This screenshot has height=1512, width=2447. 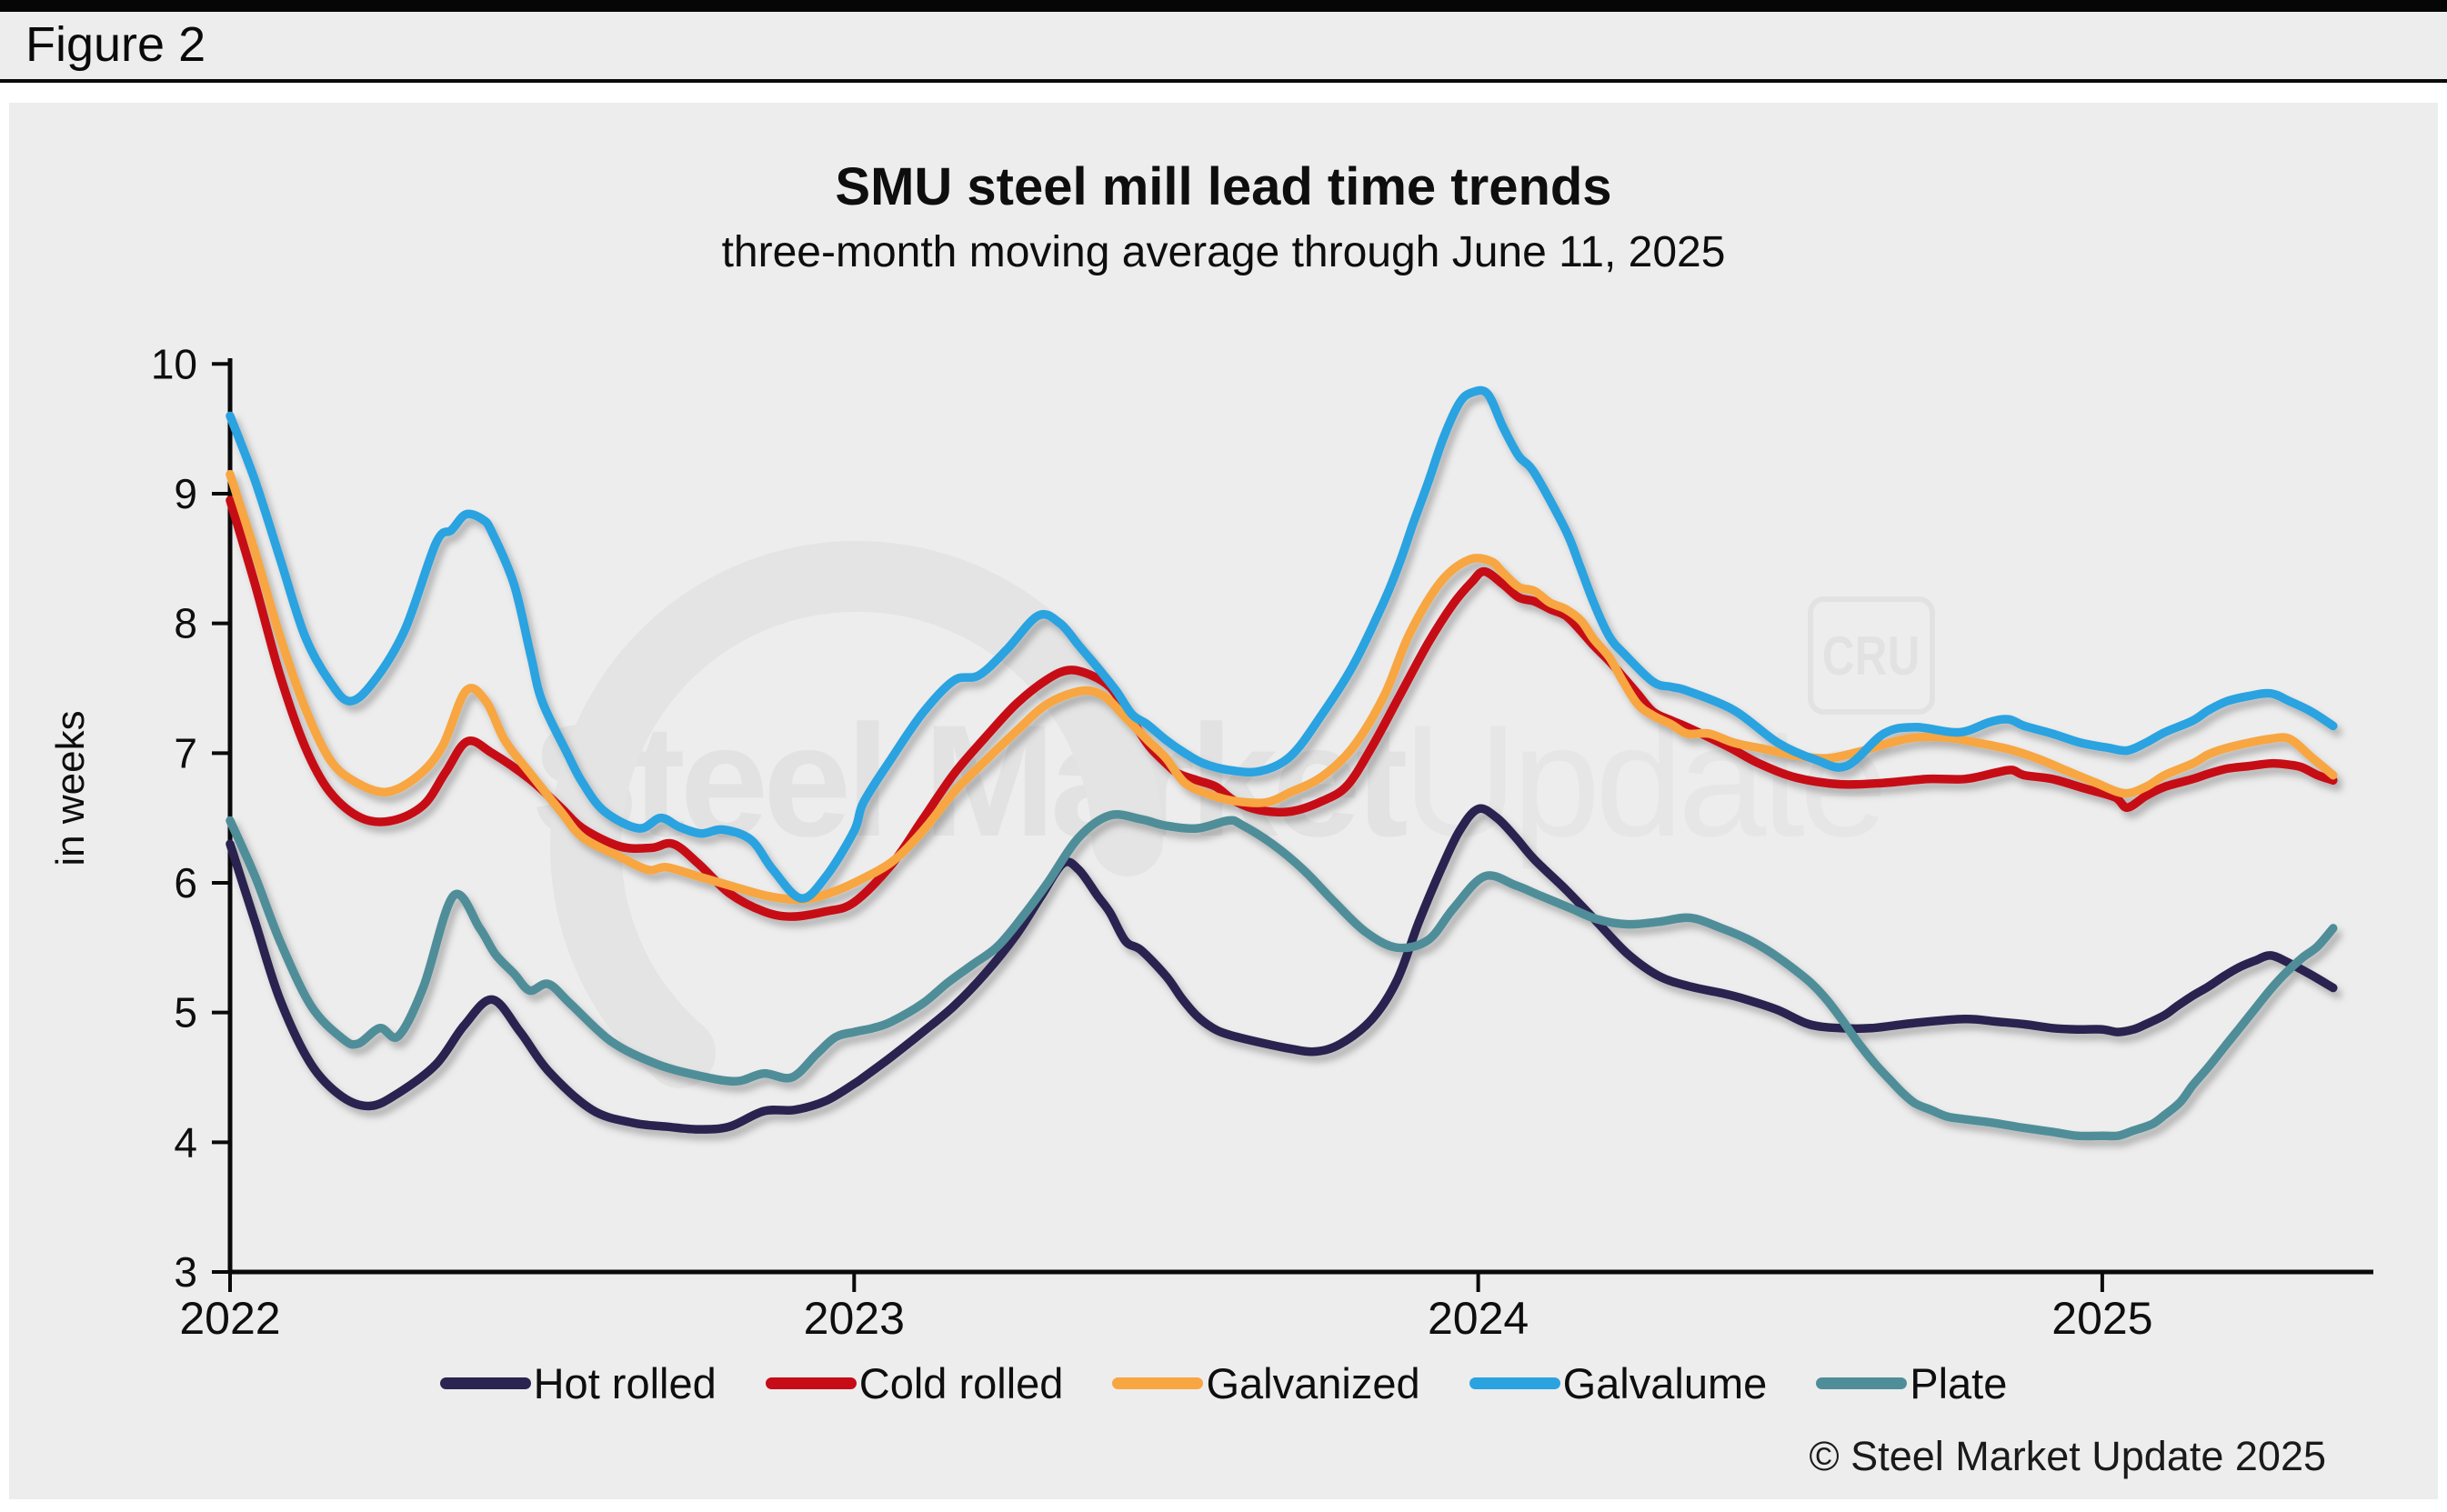 I want to click on y-tick-label: 9, so click(x=186, y=494).